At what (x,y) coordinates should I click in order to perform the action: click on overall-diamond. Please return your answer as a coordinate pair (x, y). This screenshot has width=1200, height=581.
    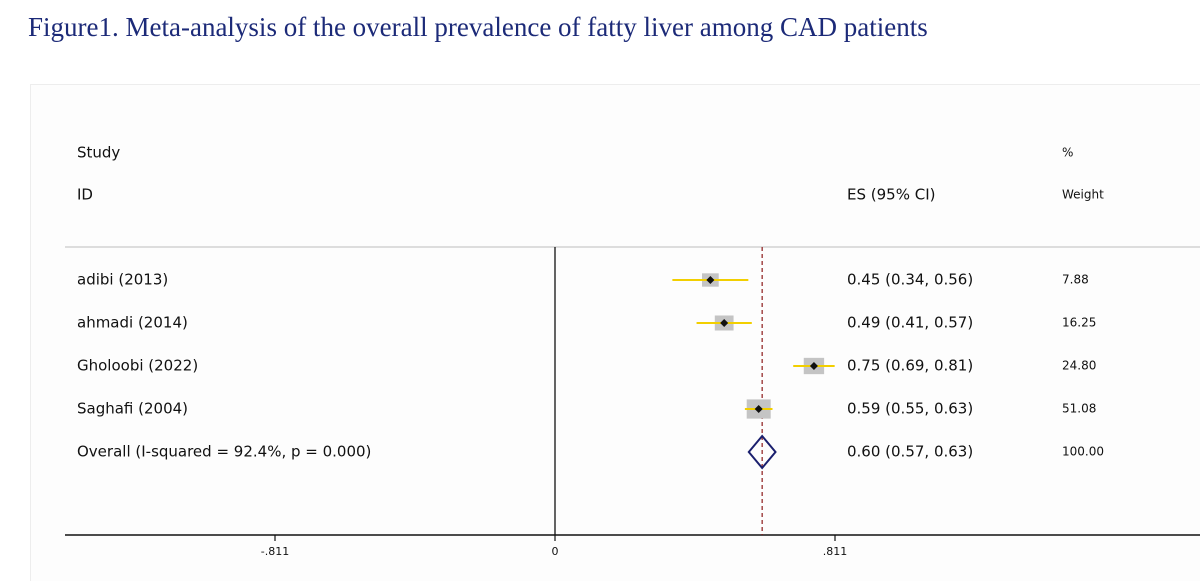
    Looking at the image, I should click on (762, 452).